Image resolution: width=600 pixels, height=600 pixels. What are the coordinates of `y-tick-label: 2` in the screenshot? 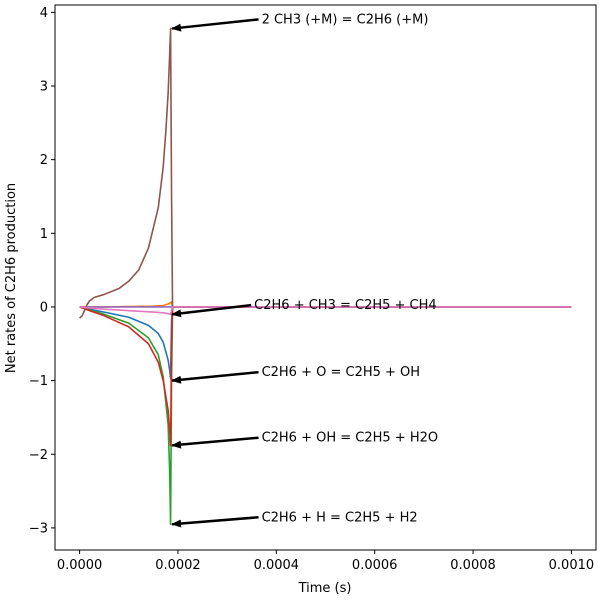 It's located at (44, 160).